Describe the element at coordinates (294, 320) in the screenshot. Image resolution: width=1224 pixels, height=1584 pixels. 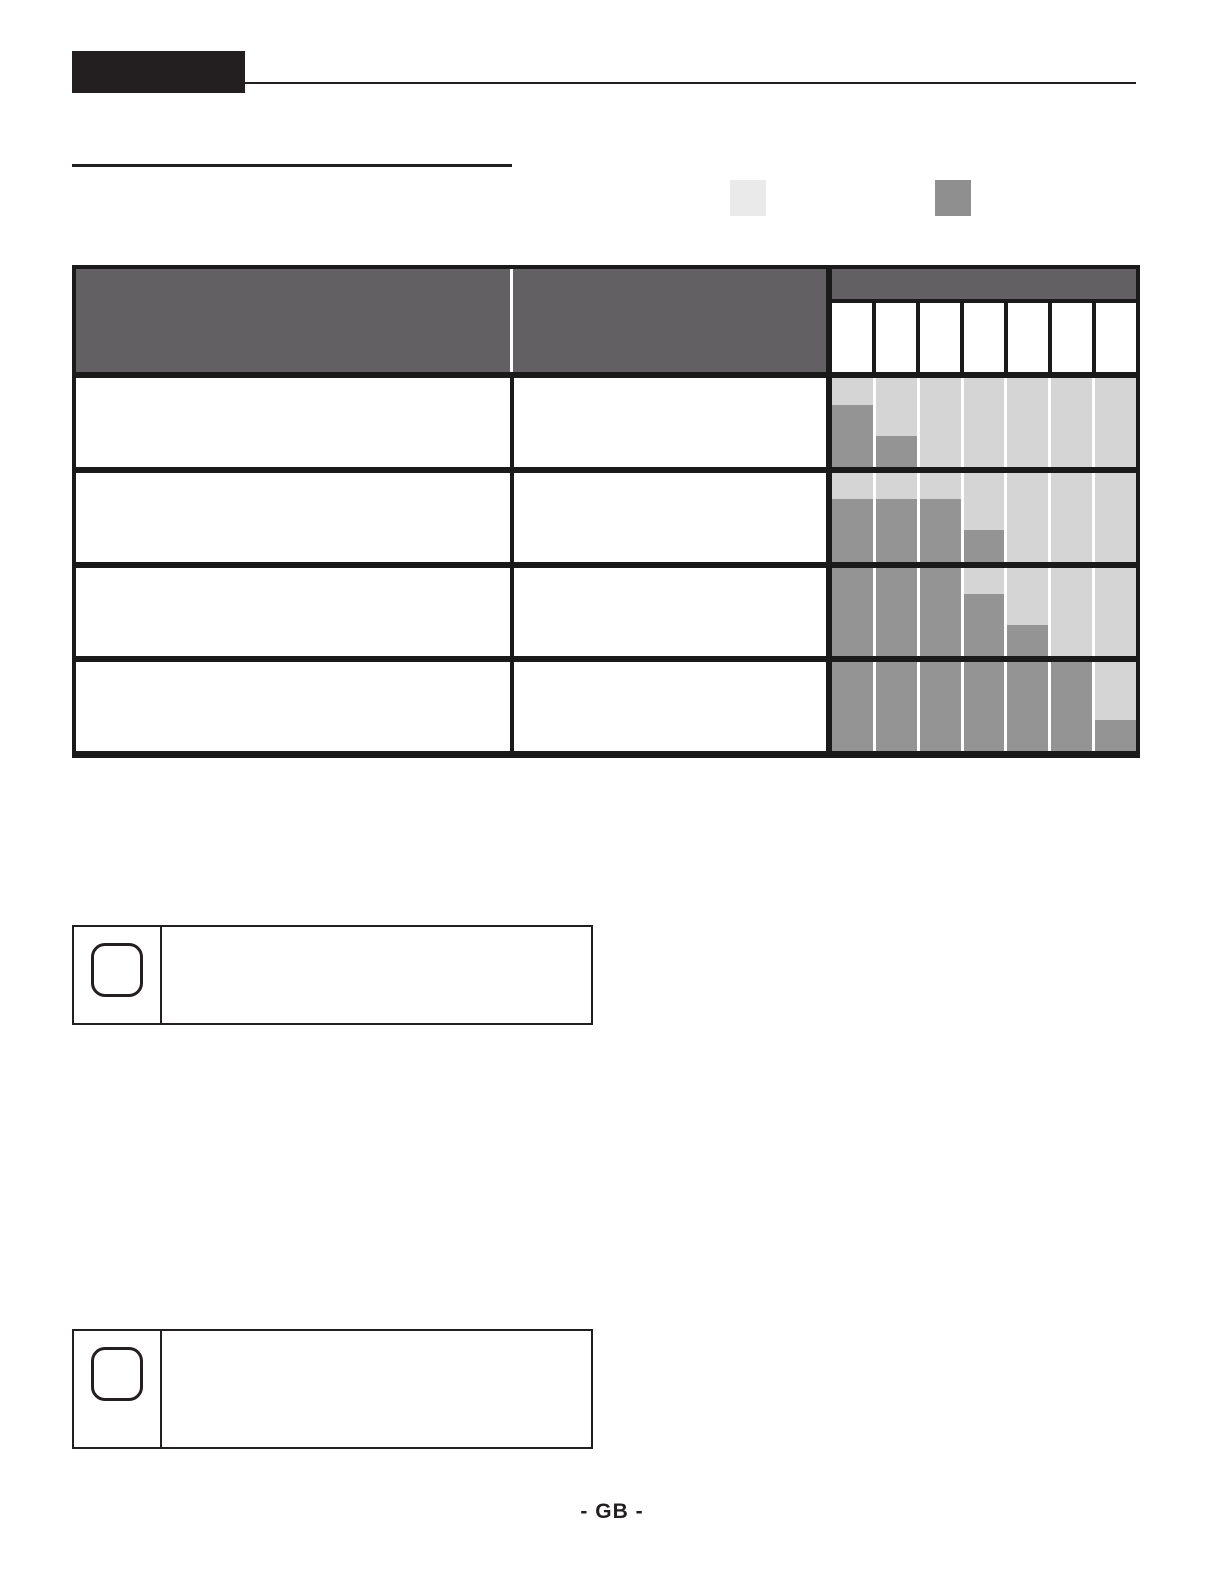
I see `table-header-cell-left` at that location.